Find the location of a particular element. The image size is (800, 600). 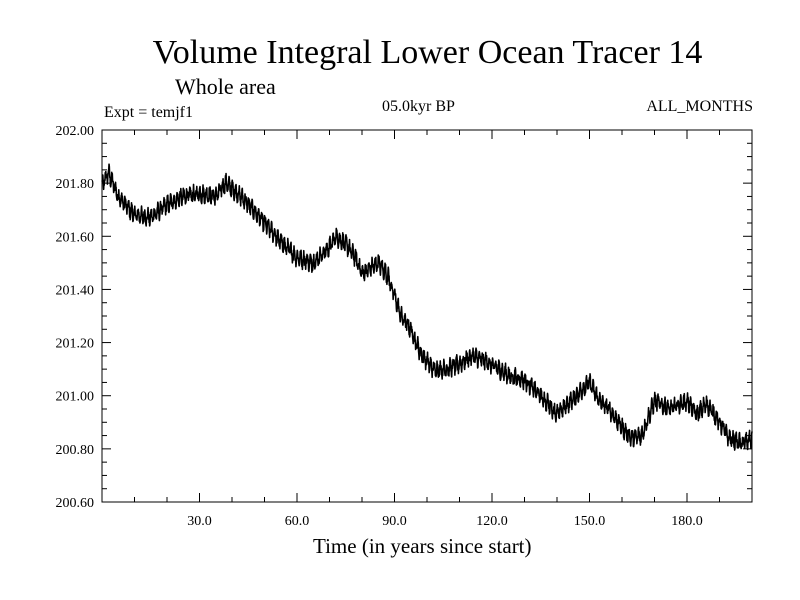

chart-title: Volume Integral Lower Ocean Tracer 14 is located at coordinates (427, 52).